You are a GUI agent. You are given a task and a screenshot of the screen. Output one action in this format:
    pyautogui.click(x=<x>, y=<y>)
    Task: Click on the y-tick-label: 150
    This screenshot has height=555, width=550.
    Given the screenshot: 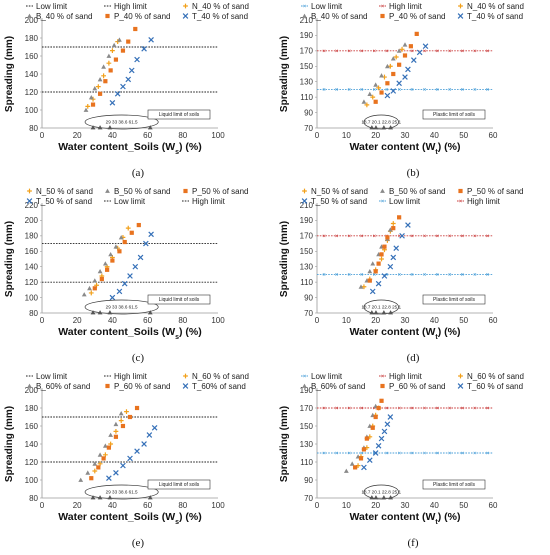 What is the action you would take?
    pyautogui.click(x=307, y=66)
    